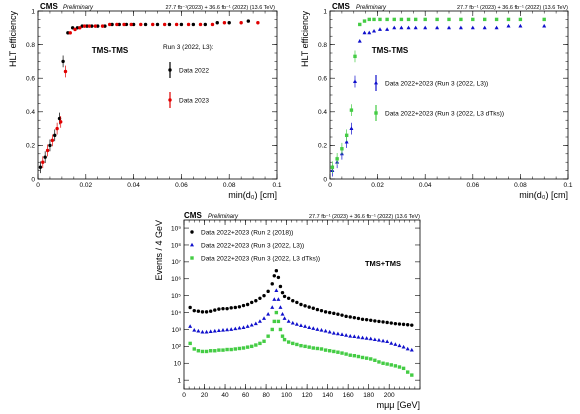 The width and height of the screenshot is (580, 414). I want to click on legend-label: Data 2022, so click(194, 70).